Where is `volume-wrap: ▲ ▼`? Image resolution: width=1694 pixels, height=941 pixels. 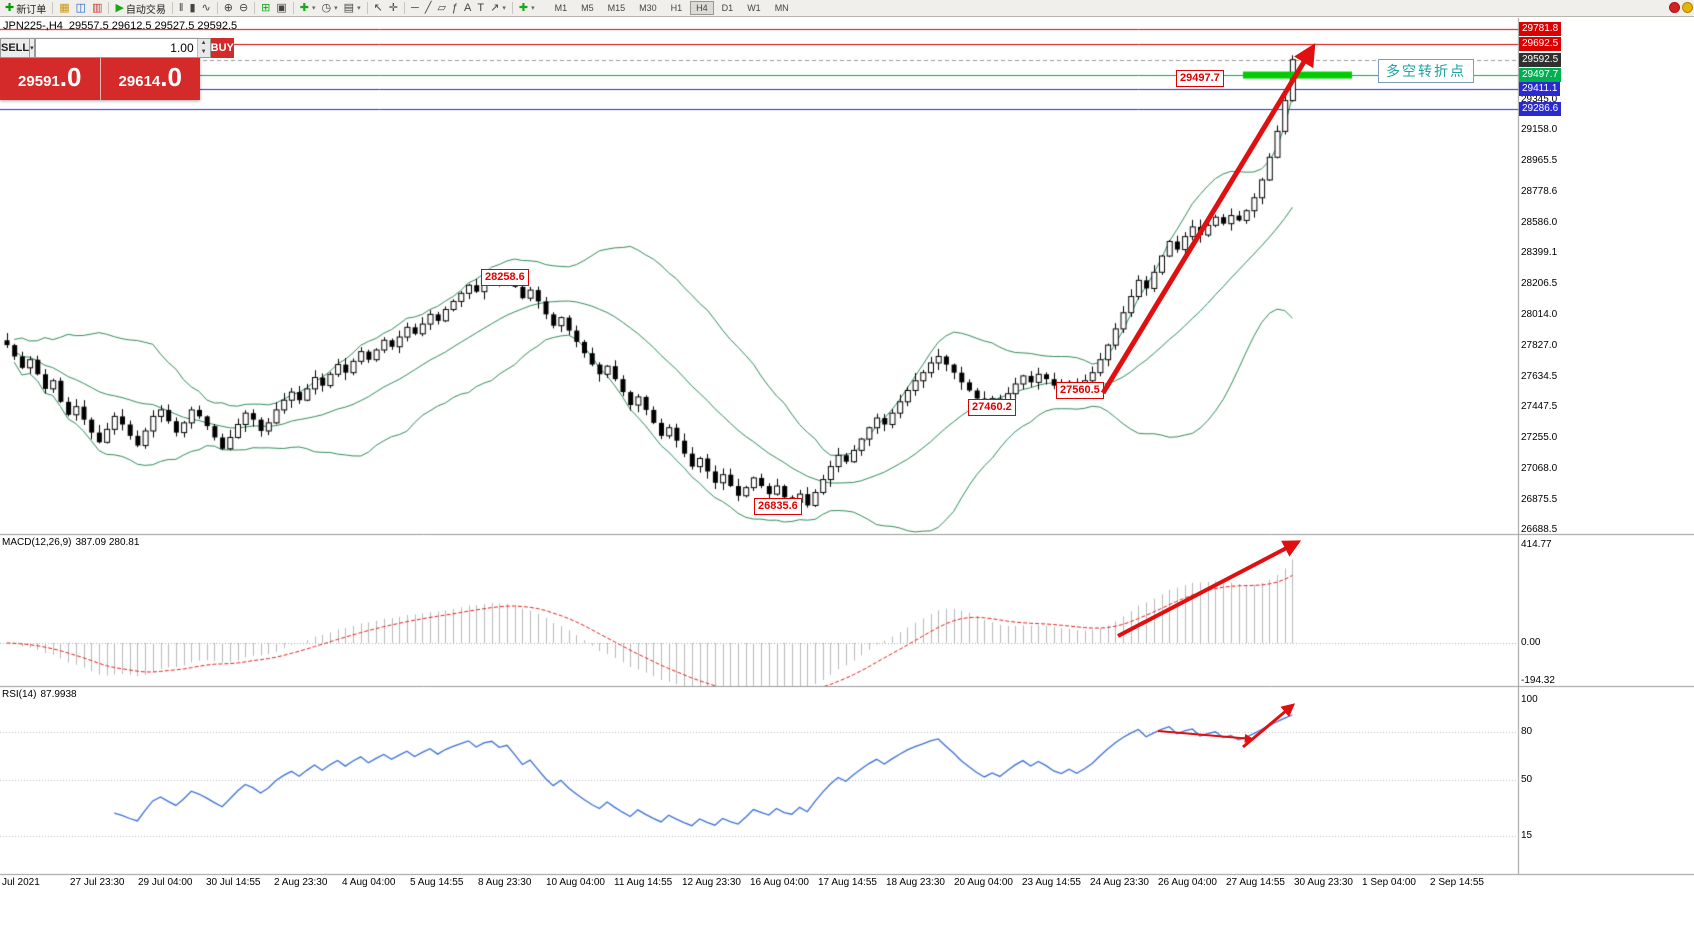
volume-wrap: ▲ ▼ is located at coordinates (122, 48).